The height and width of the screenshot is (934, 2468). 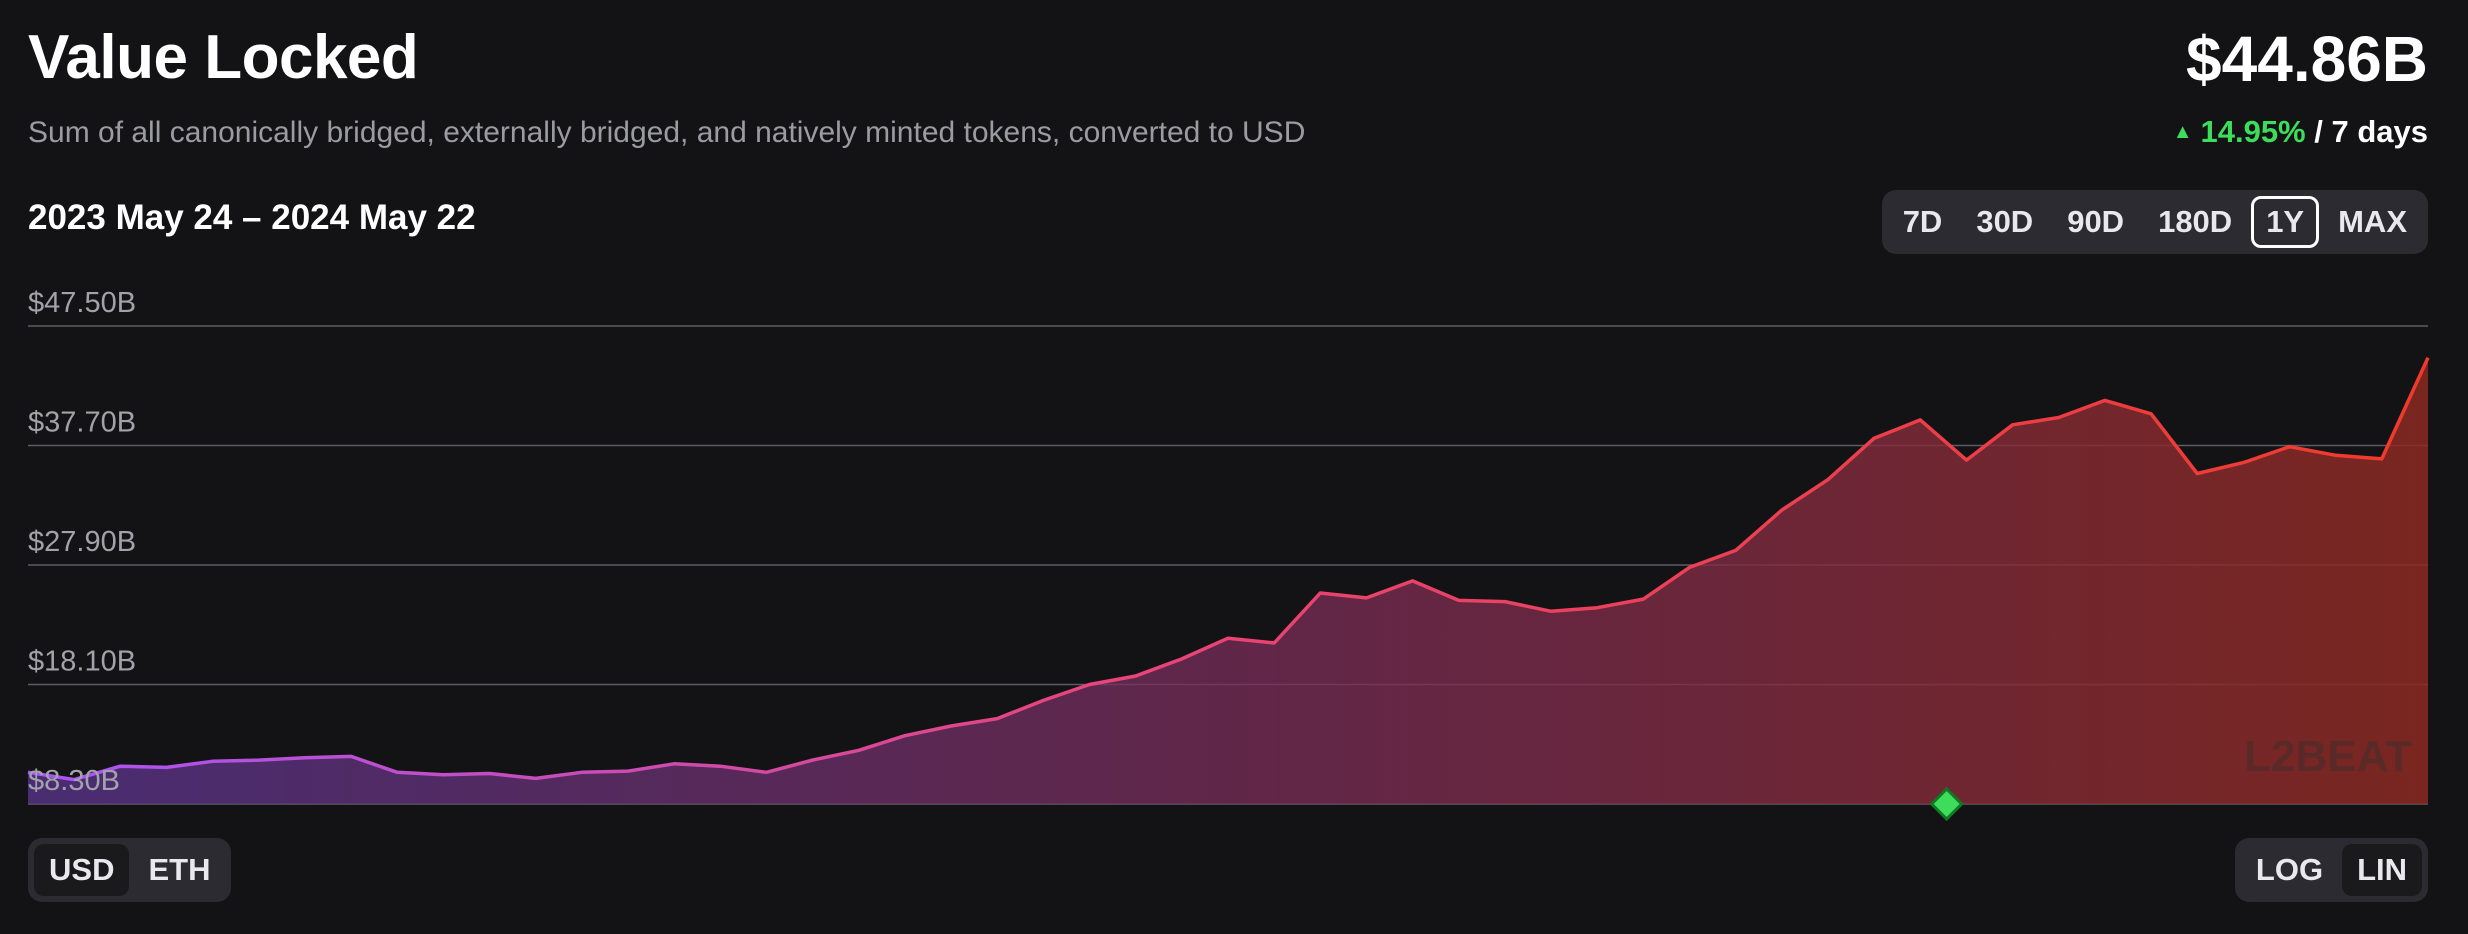 What do you see at coordinates (2154, 222) in the screenshot?
I see `timeframe-selector: 7D 30D 90D 180D 1Y MAX` at bounding box center [2154, 222].